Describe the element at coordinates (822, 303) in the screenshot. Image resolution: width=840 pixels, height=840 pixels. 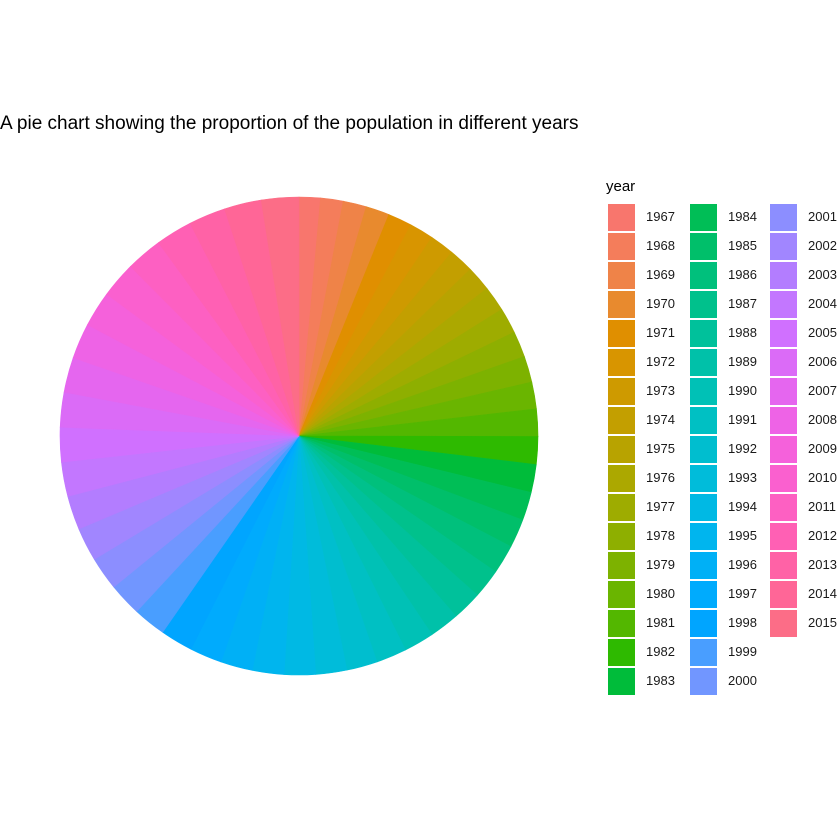
I see `legend-label: 2004` at that location.